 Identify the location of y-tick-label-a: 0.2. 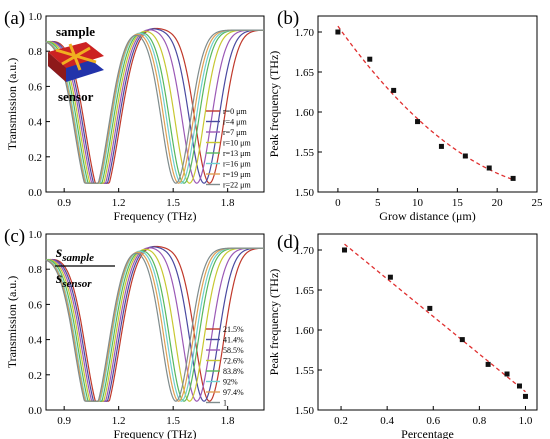
(35, 158).